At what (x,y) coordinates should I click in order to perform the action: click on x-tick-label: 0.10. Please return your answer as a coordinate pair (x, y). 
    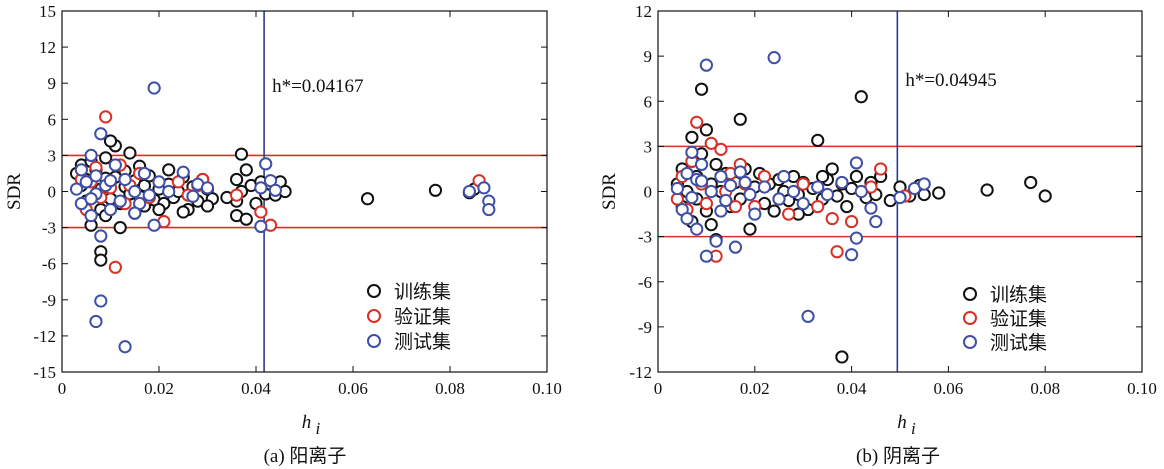
    Looking at the image, I should click on (1142, 388).